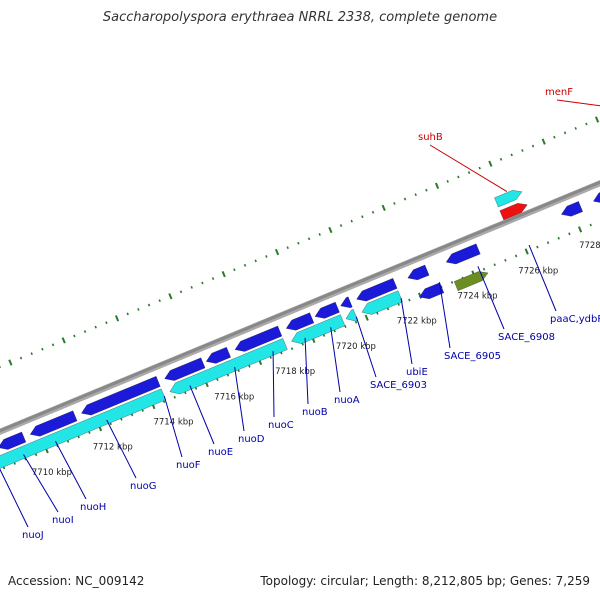  Describe the element at coordinates (347, 400) in the screenshot. I see `gene-label: nuoA` at that location.